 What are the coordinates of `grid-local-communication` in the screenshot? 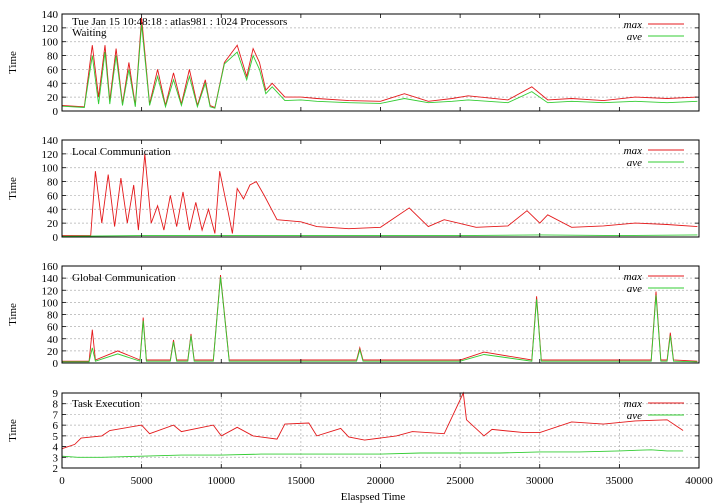 It's located at (380, 188).